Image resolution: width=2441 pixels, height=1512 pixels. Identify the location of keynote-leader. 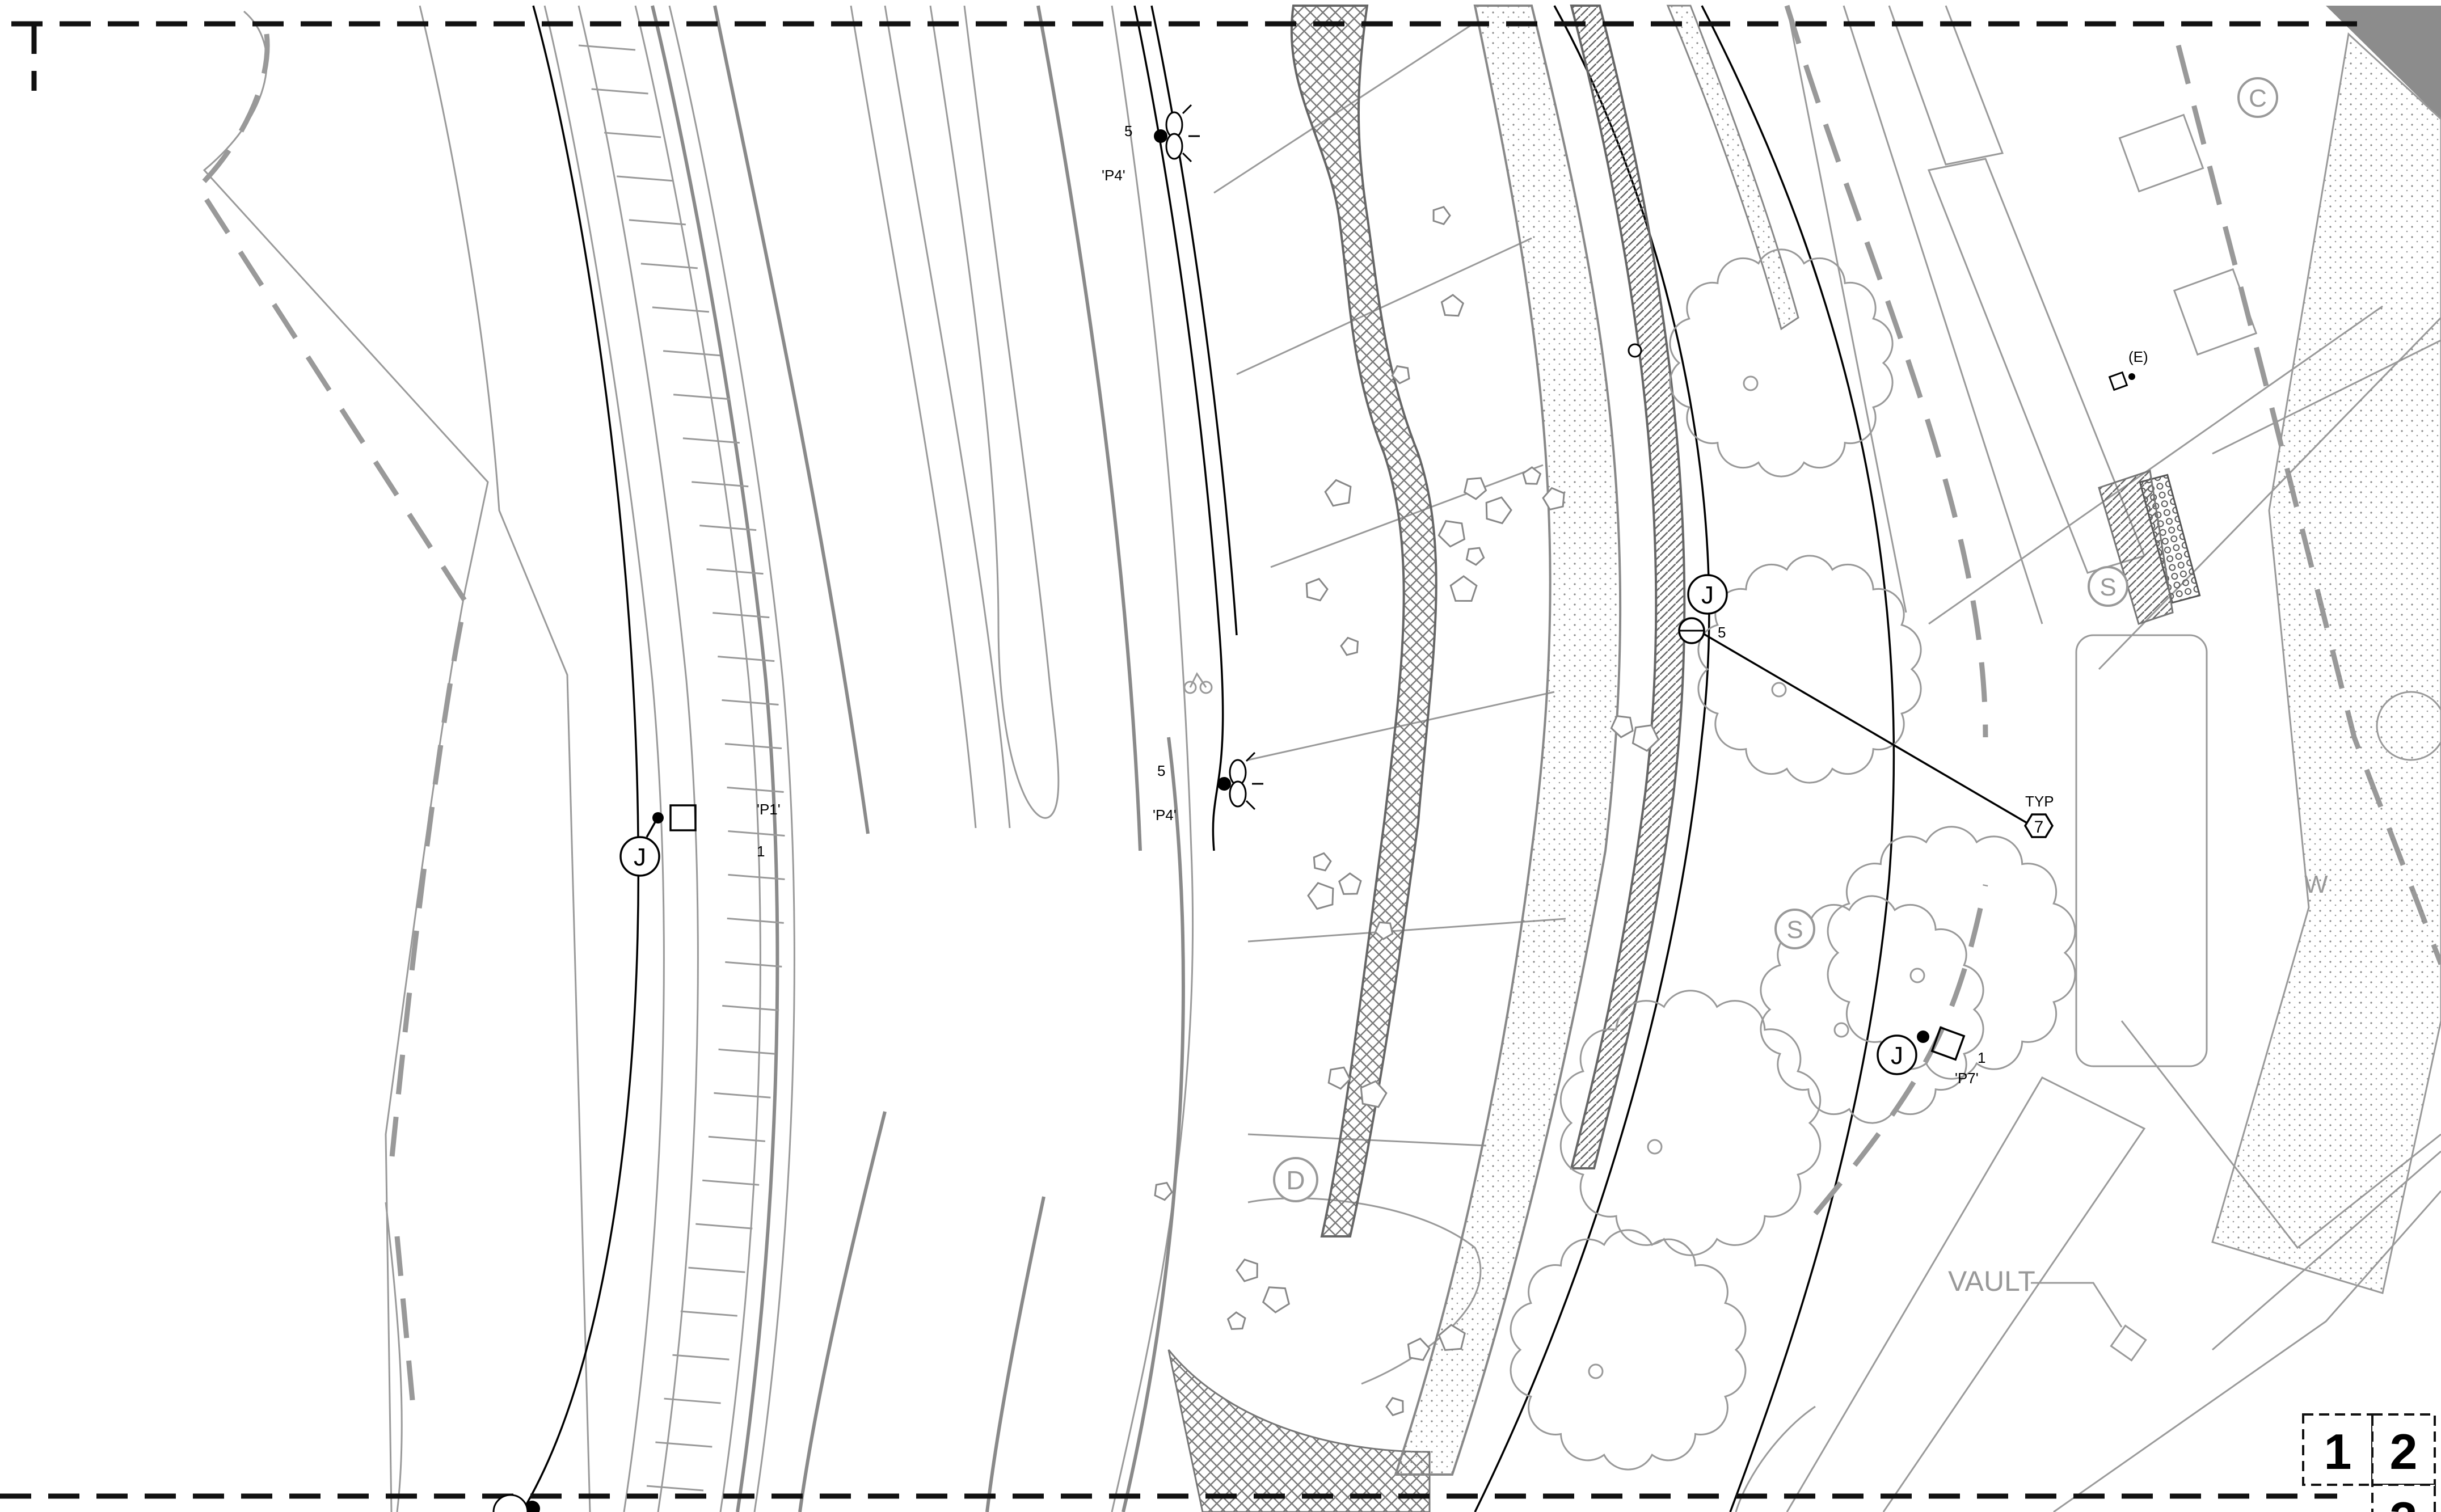
(1863, 727).